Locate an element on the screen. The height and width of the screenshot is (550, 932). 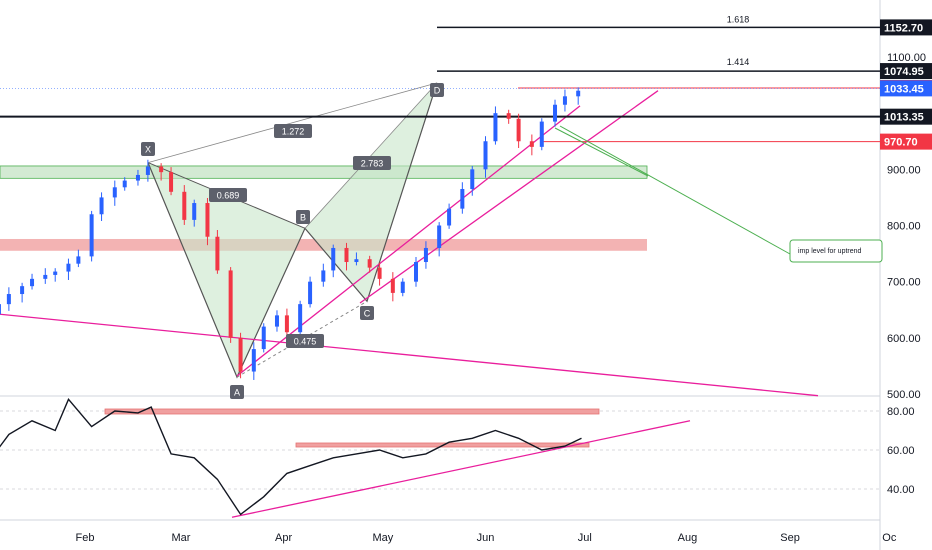
price-badge-label: 970.70 is located at coordinates (901, 143).